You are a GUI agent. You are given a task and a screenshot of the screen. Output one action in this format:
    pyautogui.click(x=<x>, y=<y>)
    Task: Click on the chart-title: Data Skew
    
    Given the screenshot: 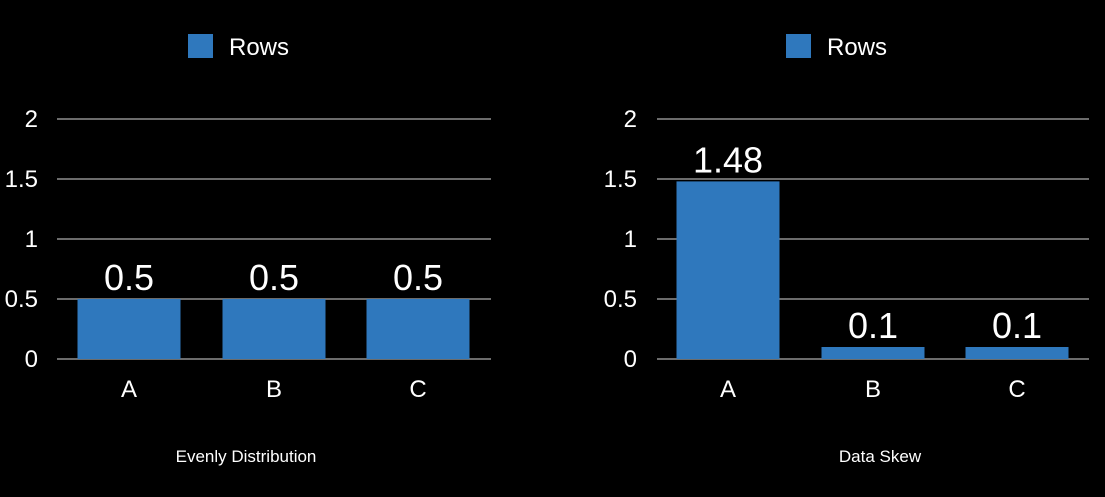 What is the action you would take?
    pyautogui.click(x=880, y=456)
    